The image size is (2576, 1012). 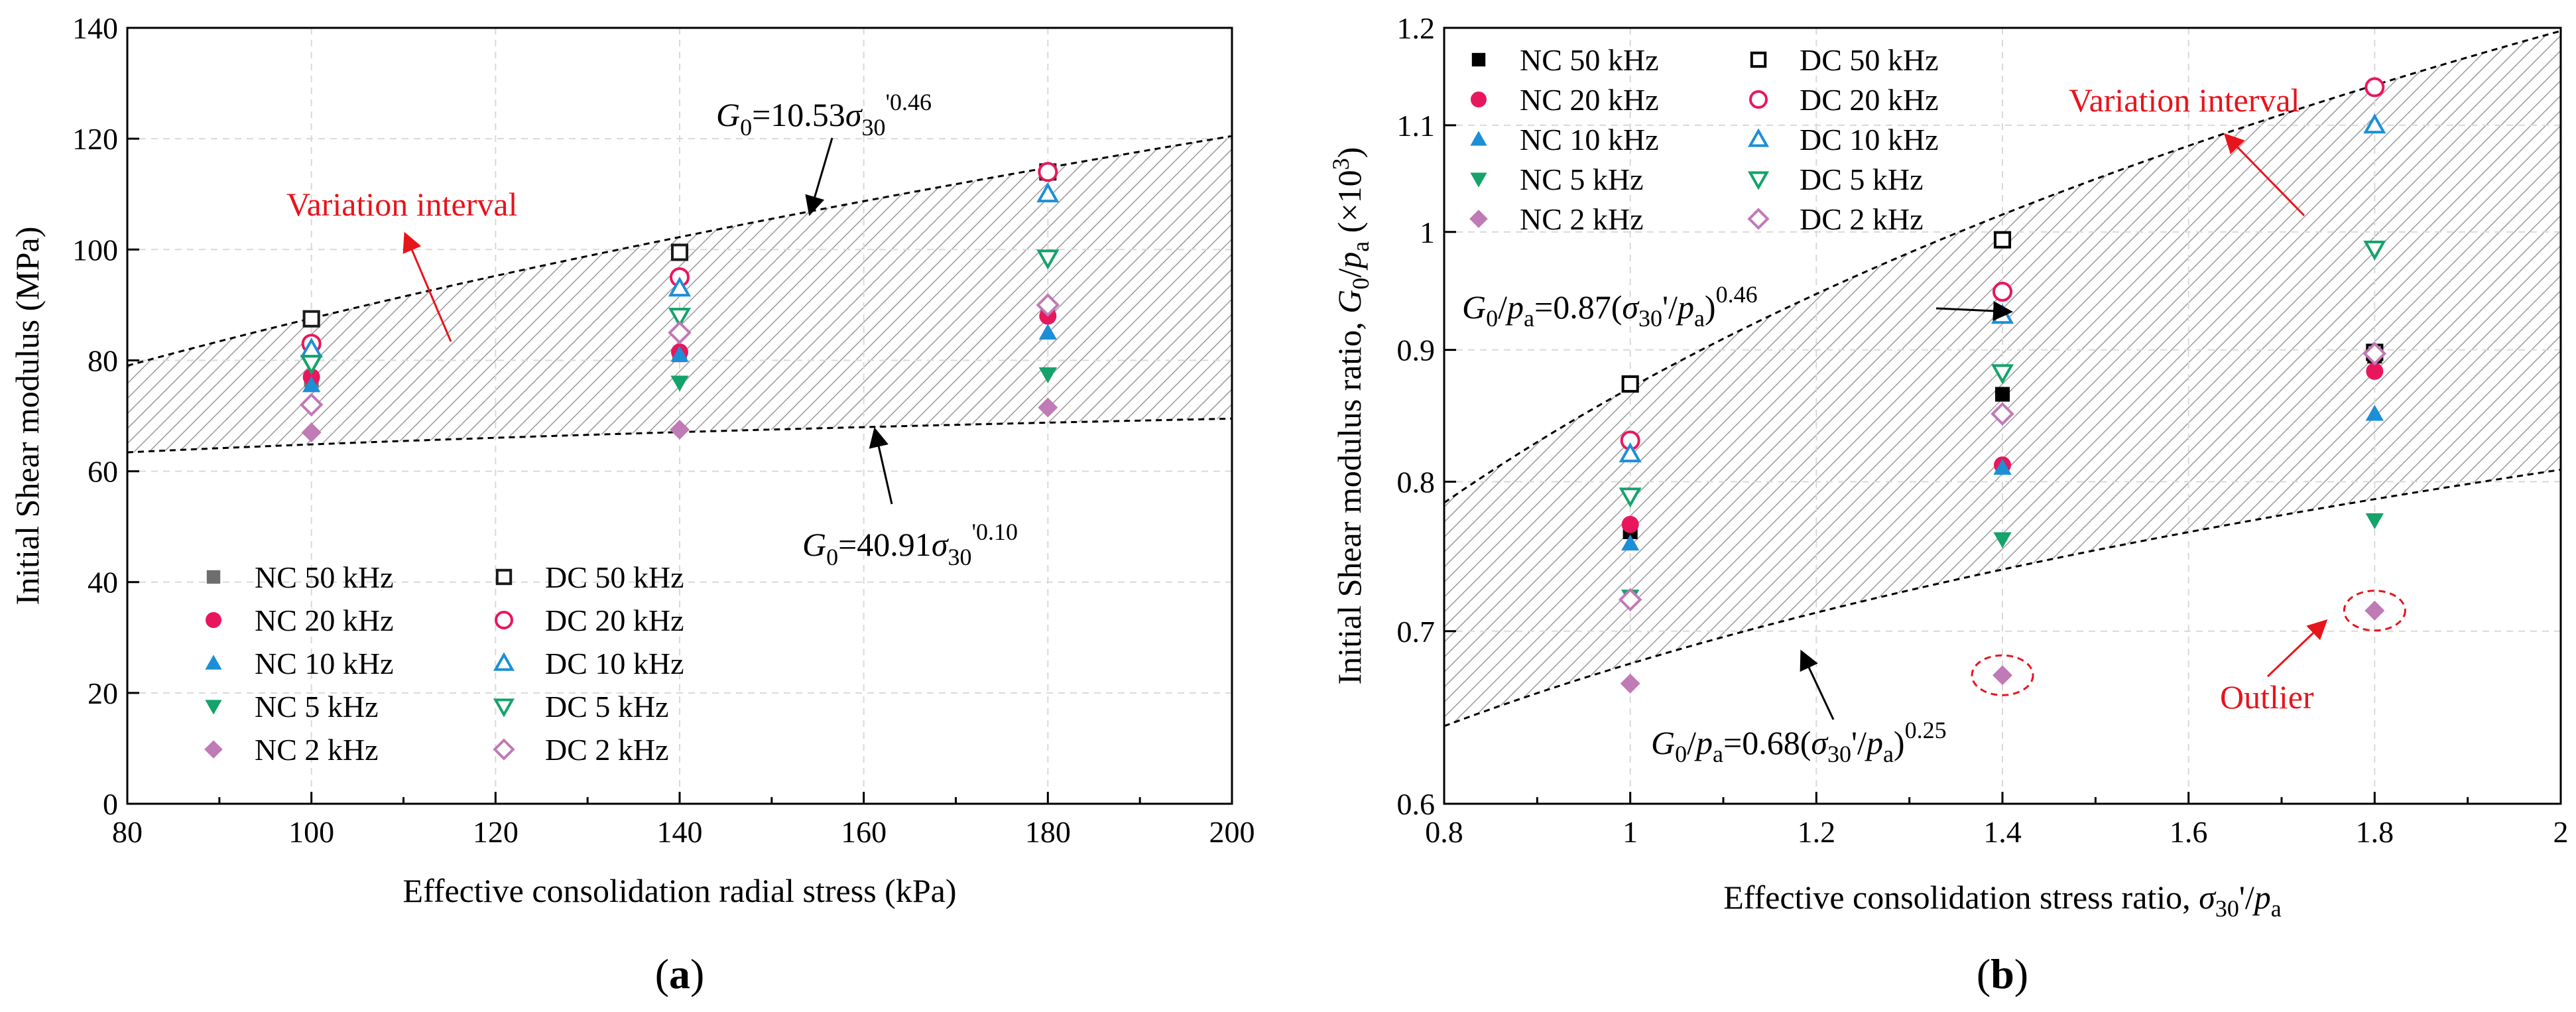 I want to click on x-tick-label: 0.8, so click(x=1444, y=832).